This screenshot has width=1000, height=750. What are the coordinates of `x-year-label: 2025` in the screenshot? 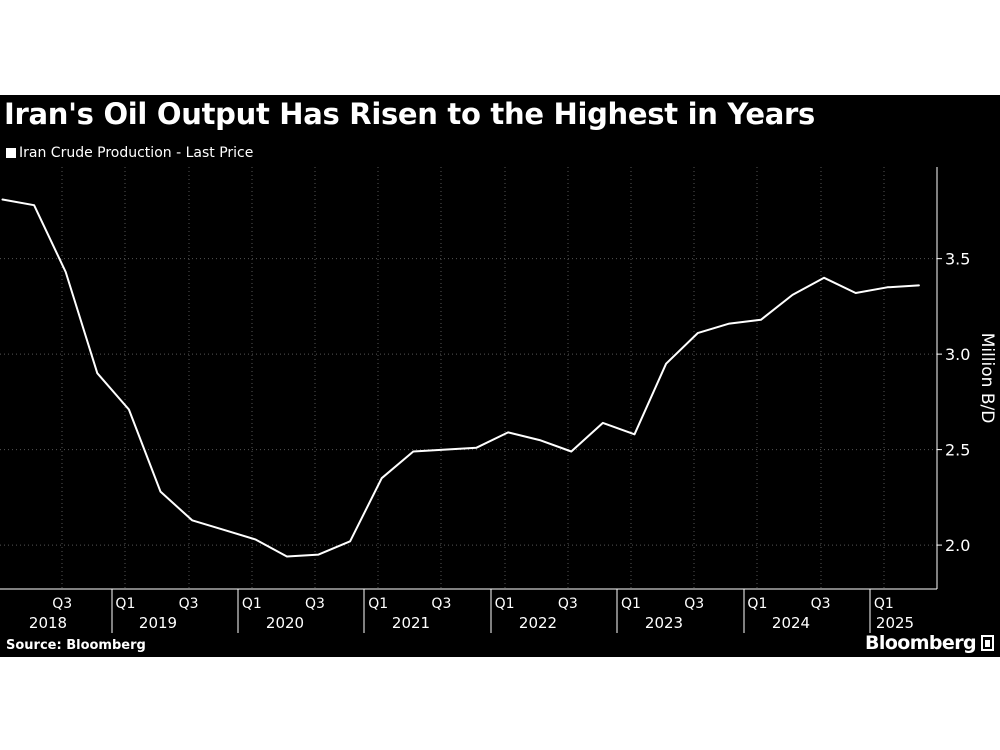 It's located at (895, 623).